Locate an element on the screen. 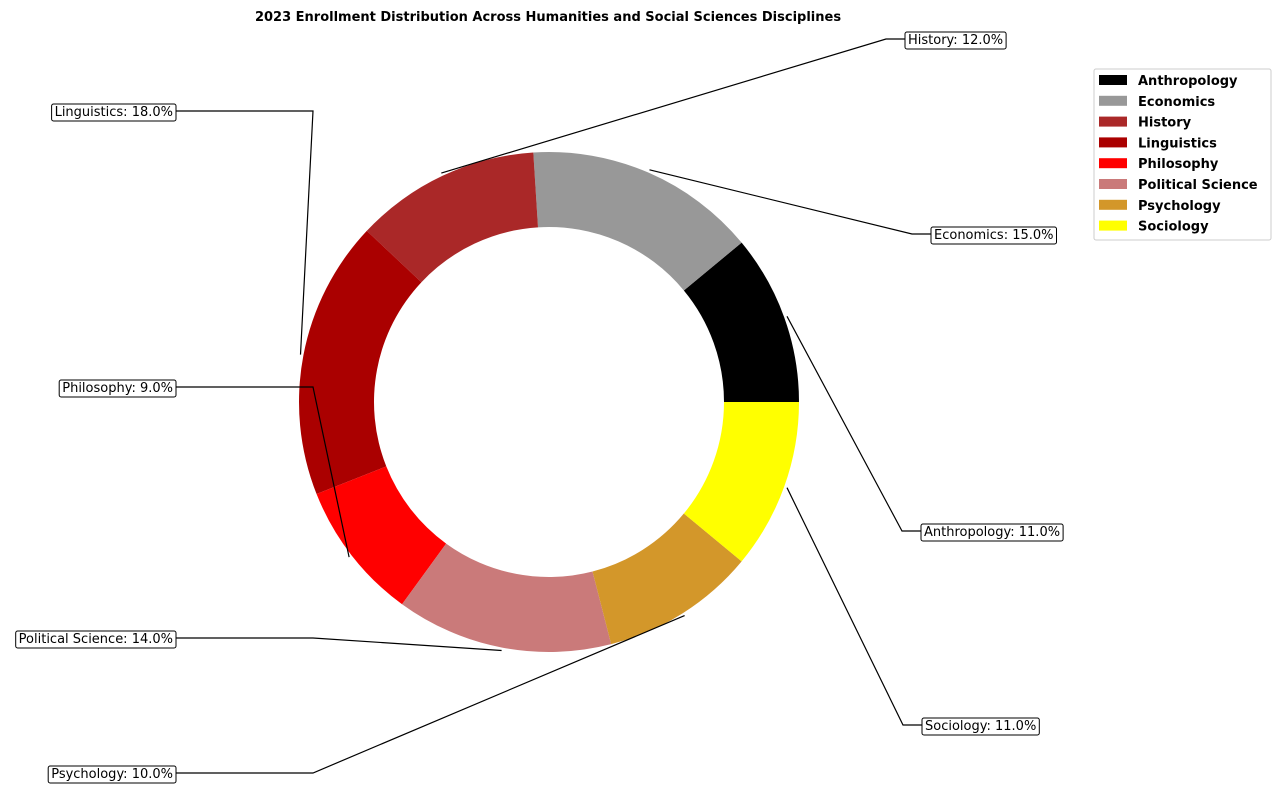  callout-label-sociology: Sociology: 11.0% is located at coordinates (980, 726).